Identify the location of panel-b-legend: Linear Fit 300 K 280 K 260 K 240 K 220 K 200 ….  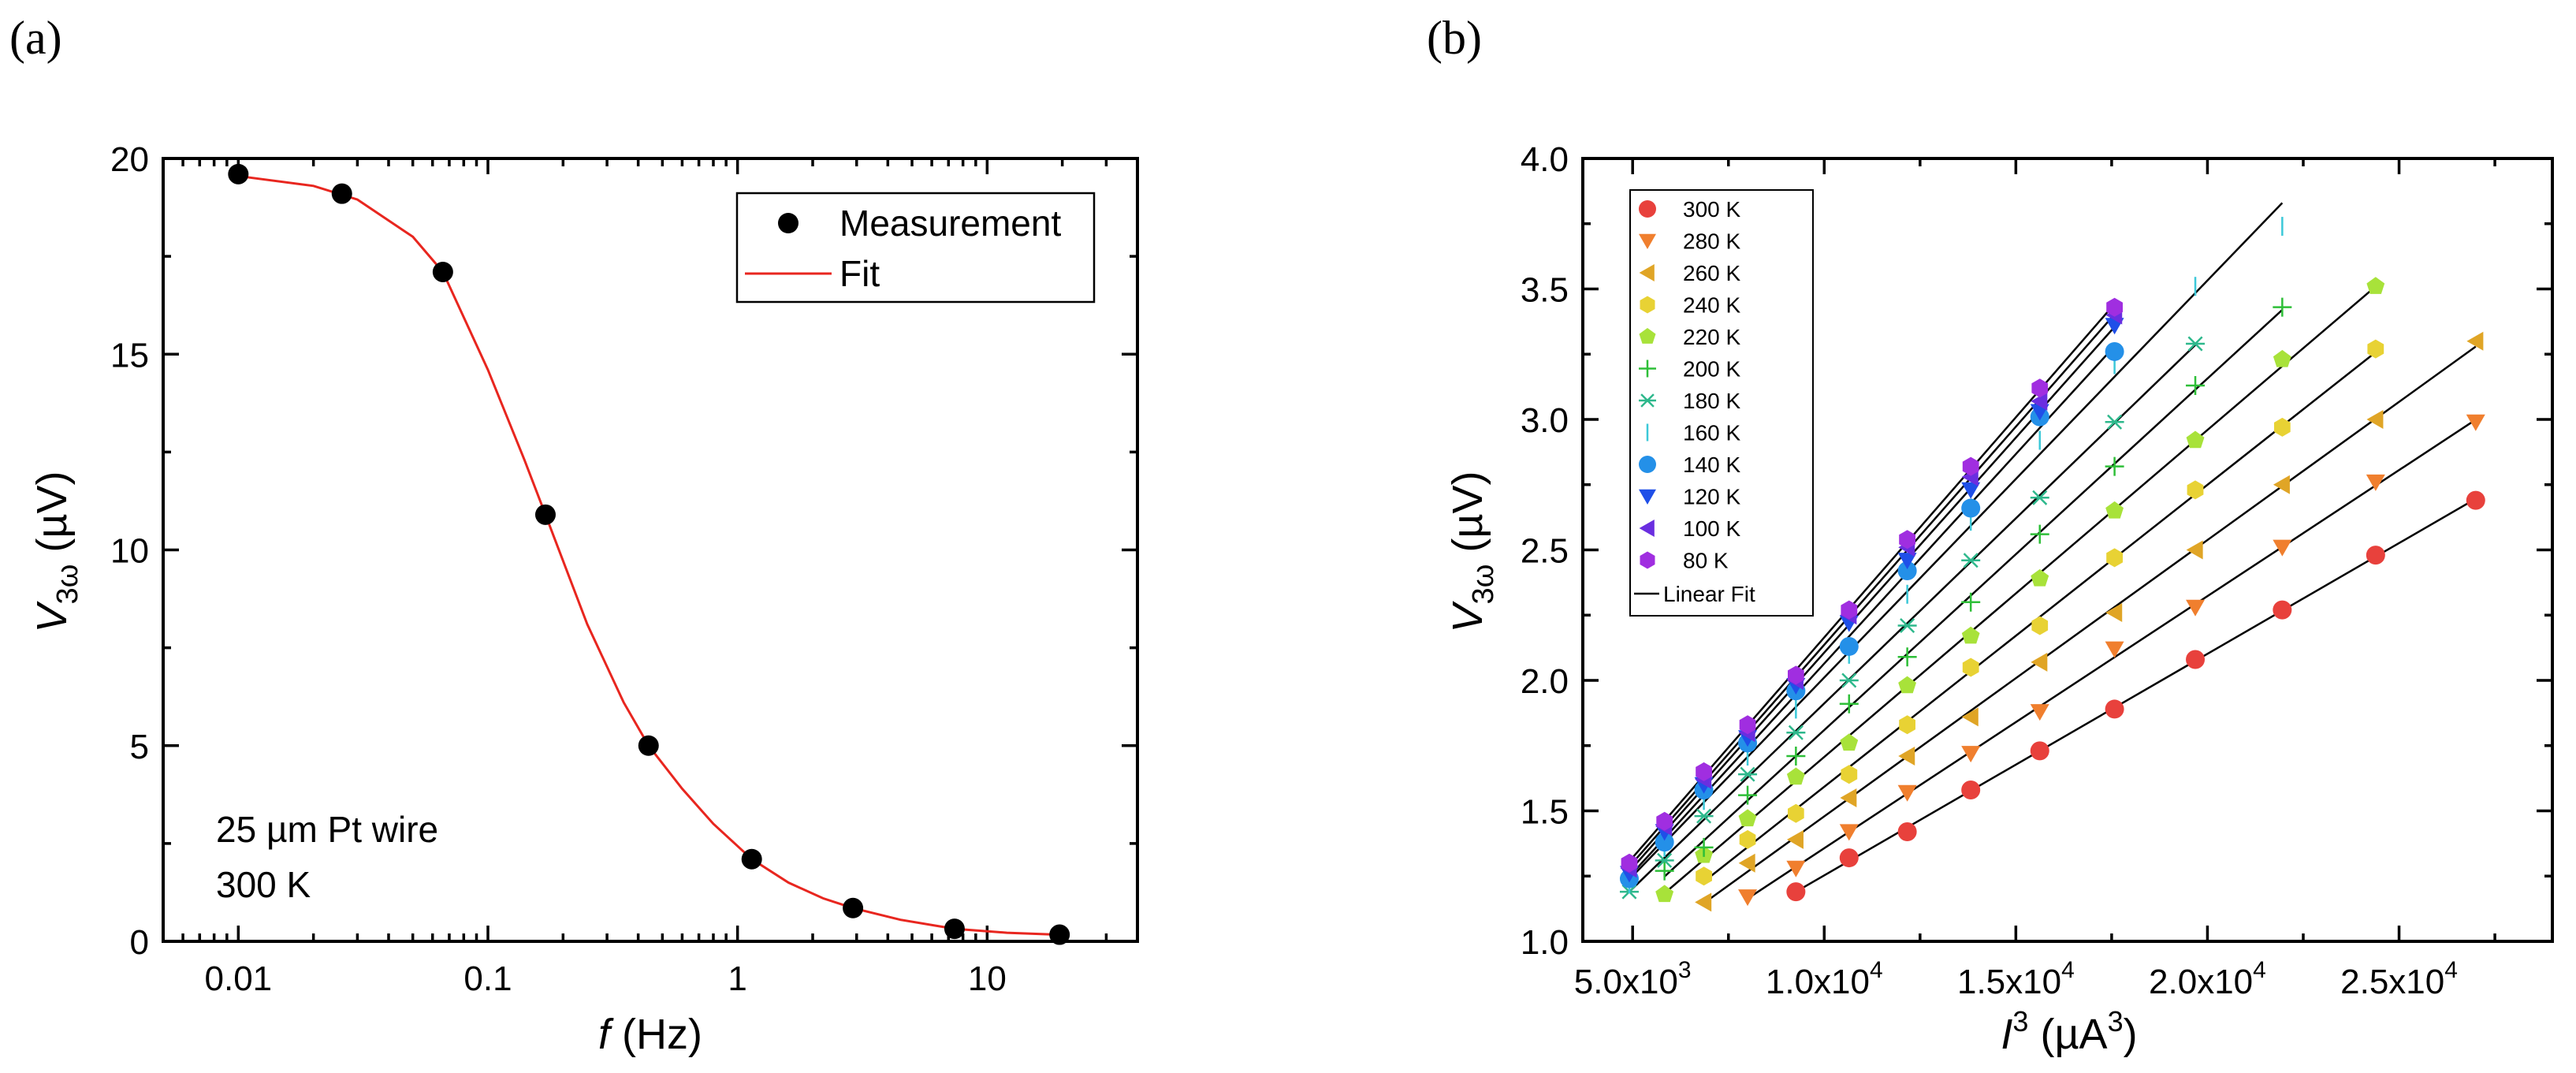
(1721, 403).